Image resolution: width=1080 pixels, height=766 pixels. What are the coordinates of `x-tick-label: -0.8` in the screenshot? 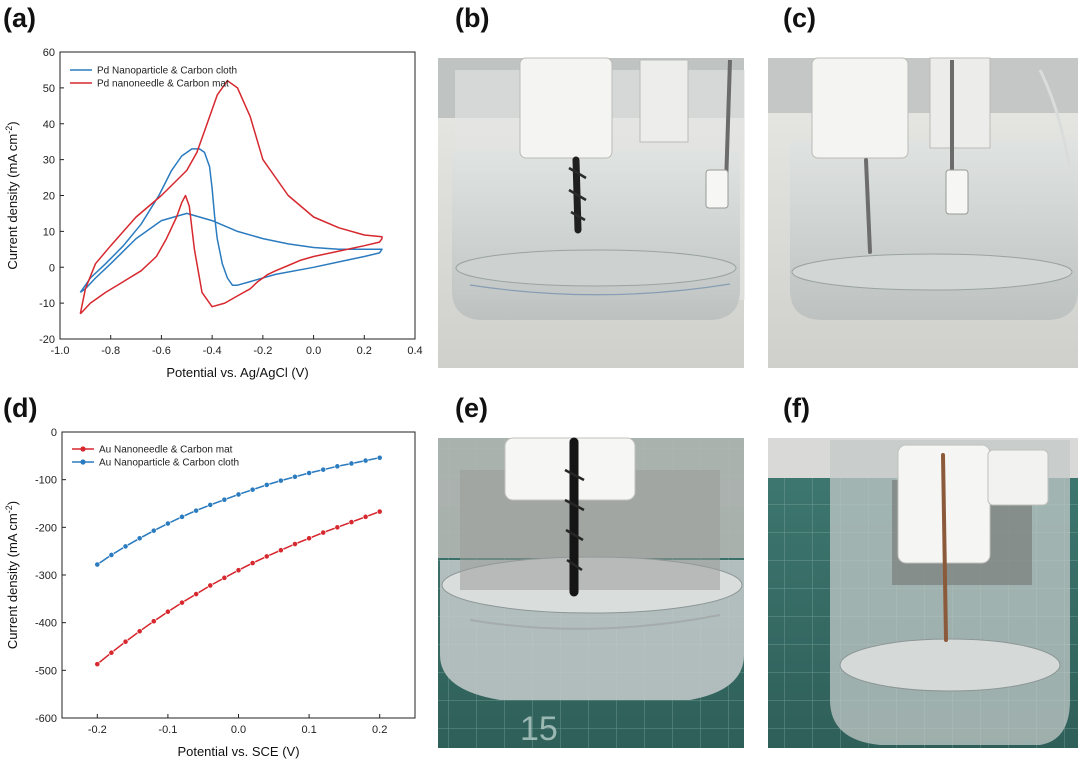 It's located at (110, 351).